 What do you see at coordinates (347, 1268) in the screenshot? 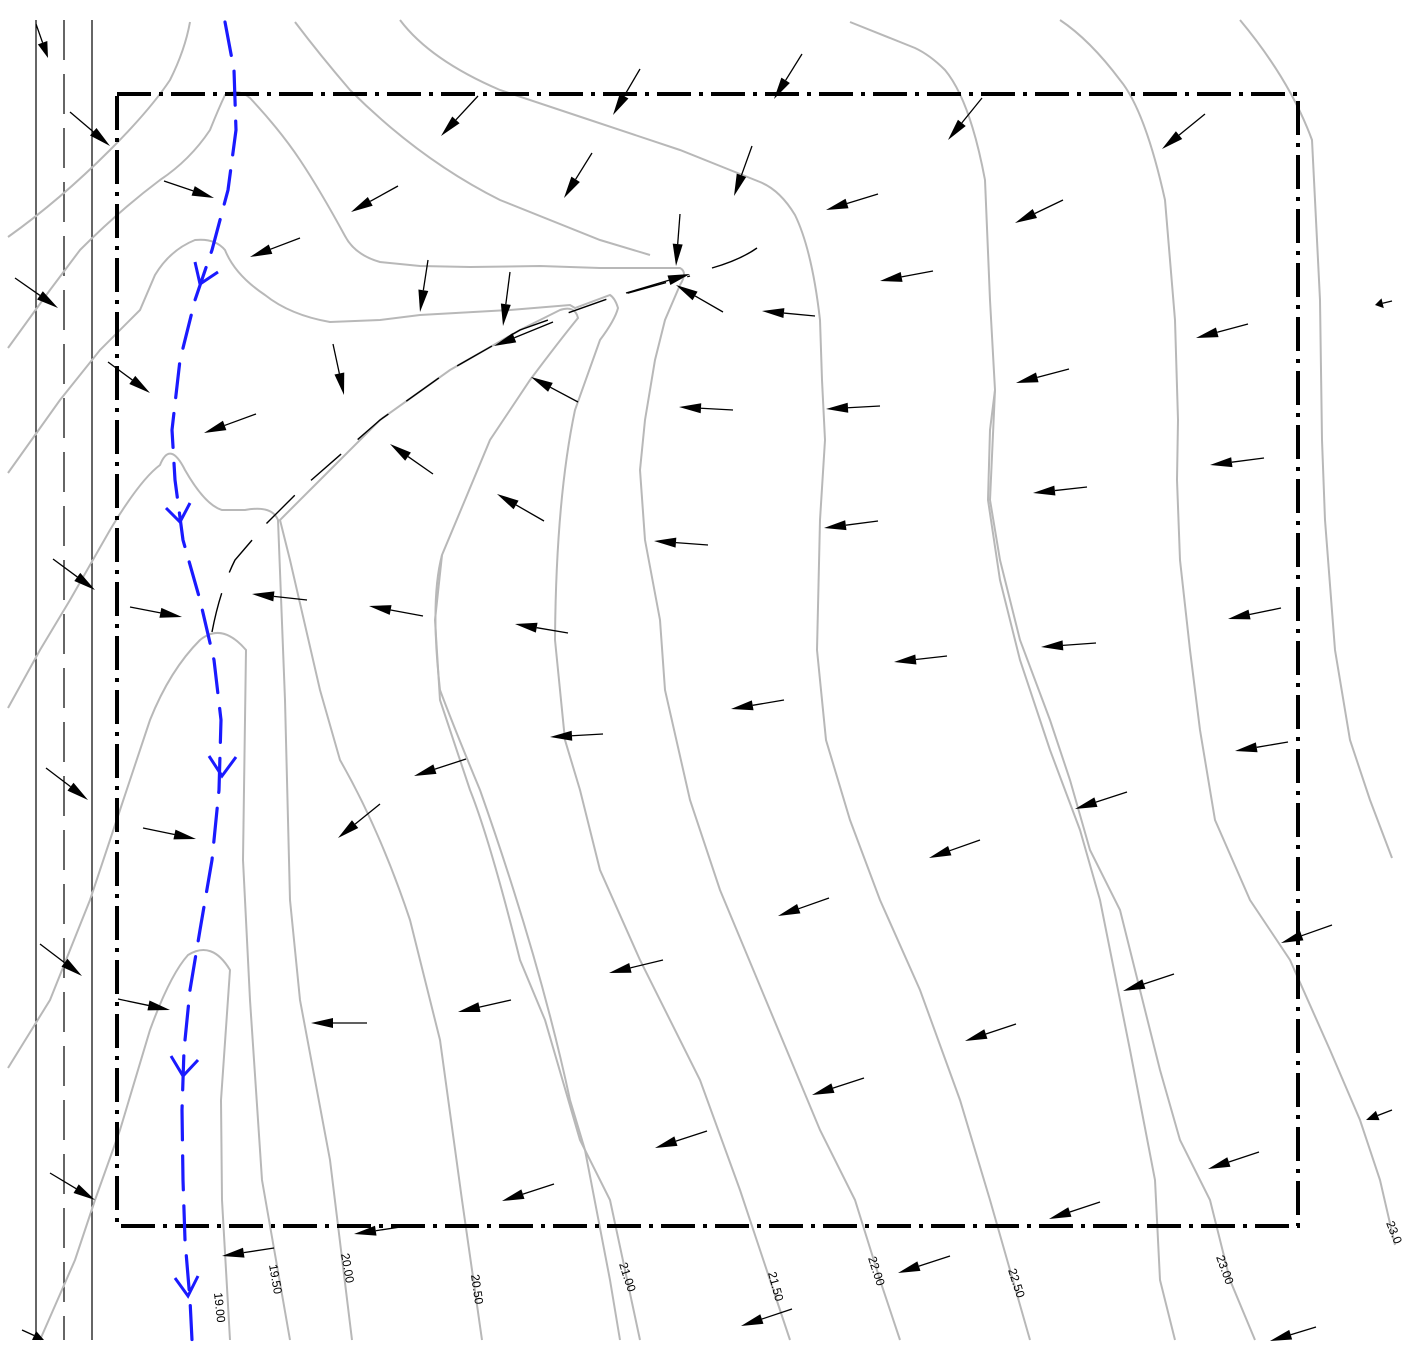
I see `contour-label: 20.00` at bounding box center [347, 1268].